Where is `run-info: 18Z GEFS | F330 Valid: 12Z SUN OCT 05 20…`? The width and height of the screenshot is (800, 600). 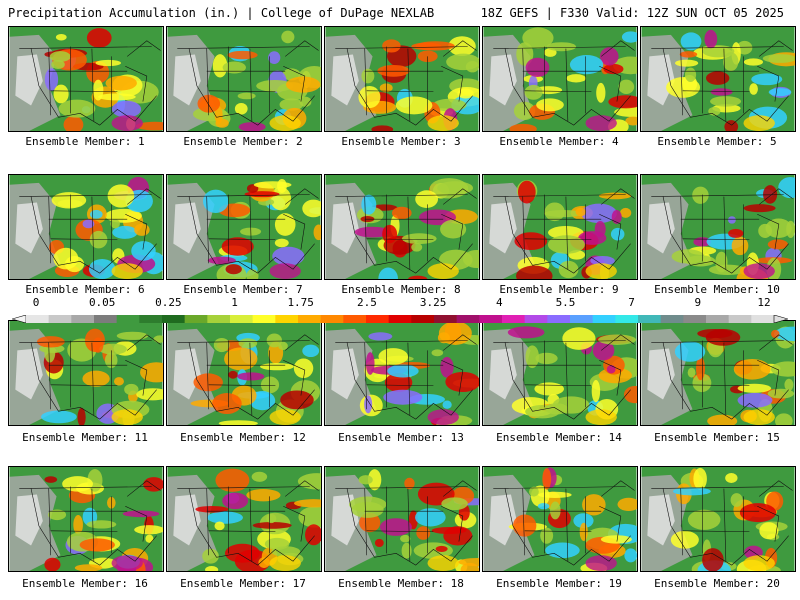 run-info: 18Z GEFS | F330 Valid: 12Z SUN OCT 05 20… is located at coordinates (632, 13).